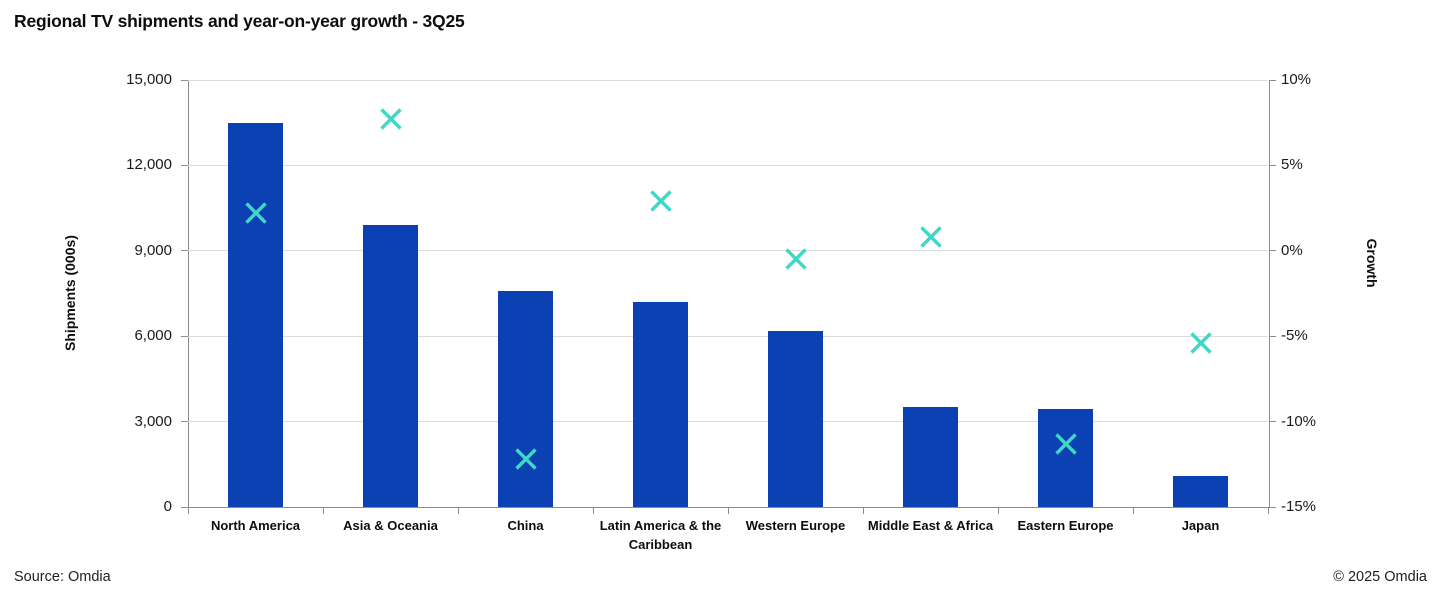  I want to click on category-label: Eastern Europe, so click(1065, 525).